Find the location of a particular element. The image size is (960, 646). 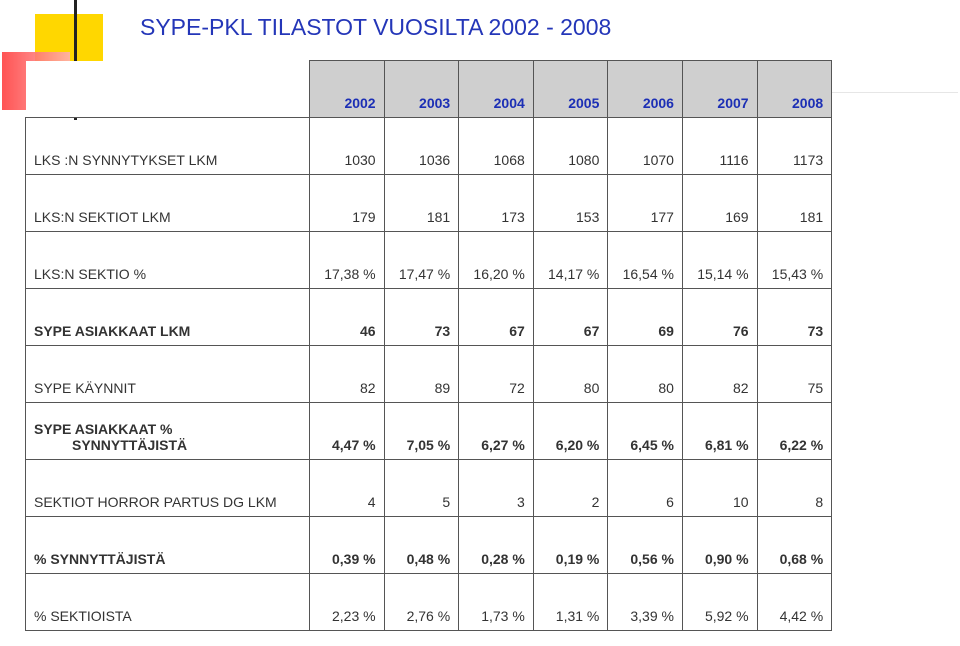

value-cell: 4 is located at coordinates (347, 488).